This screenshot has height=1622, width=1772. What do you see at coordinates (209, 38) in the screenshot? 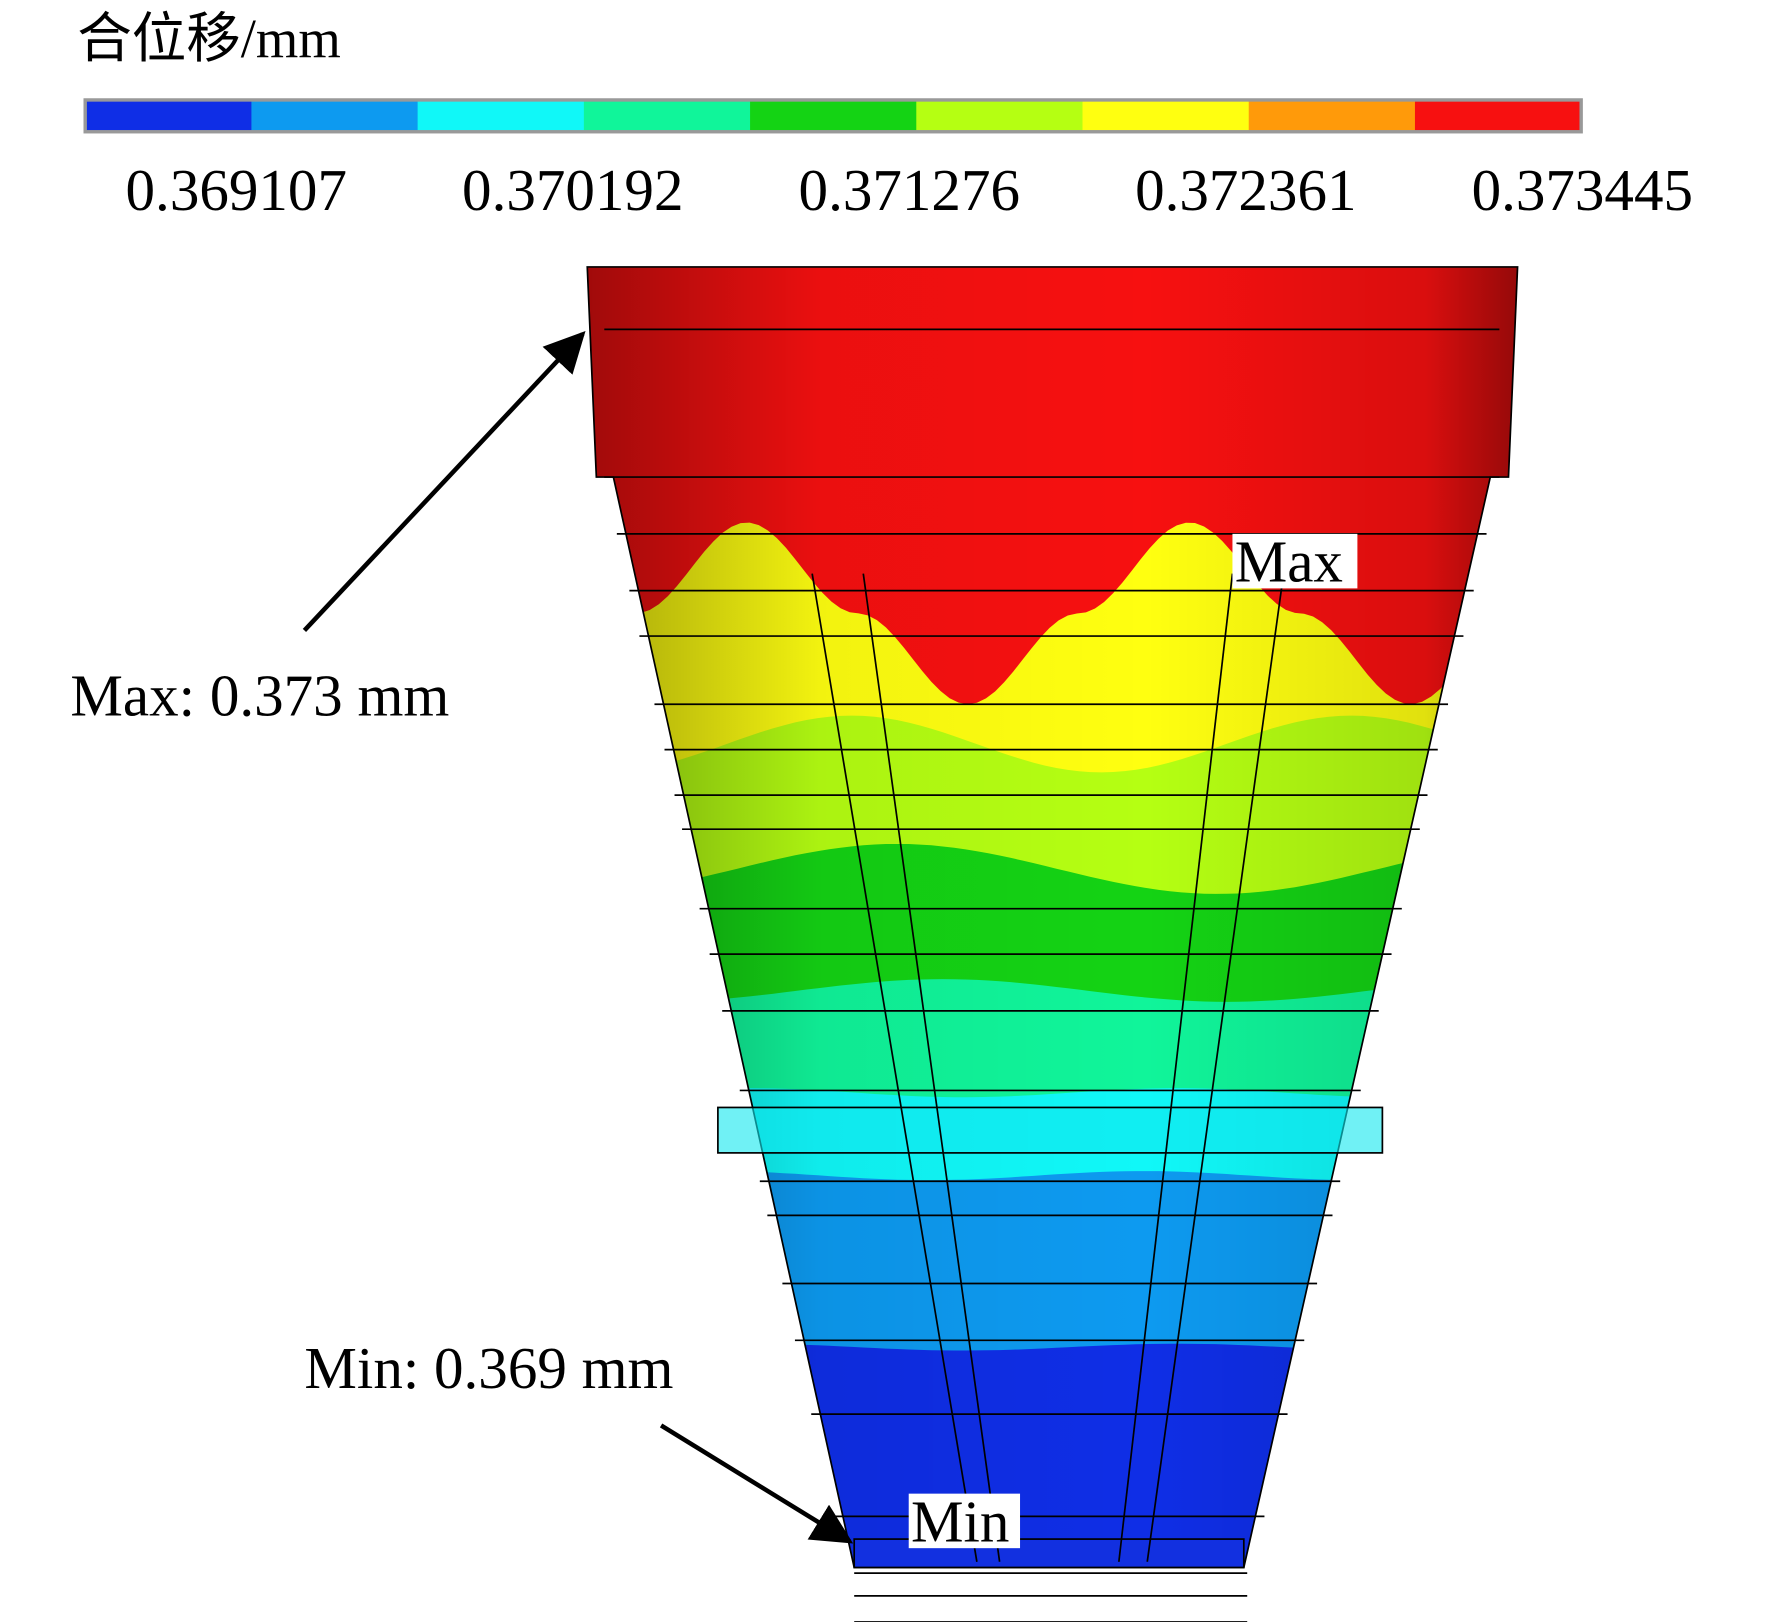
I see `legend-title: 合位移/mm` at bounding box center [209, 38].